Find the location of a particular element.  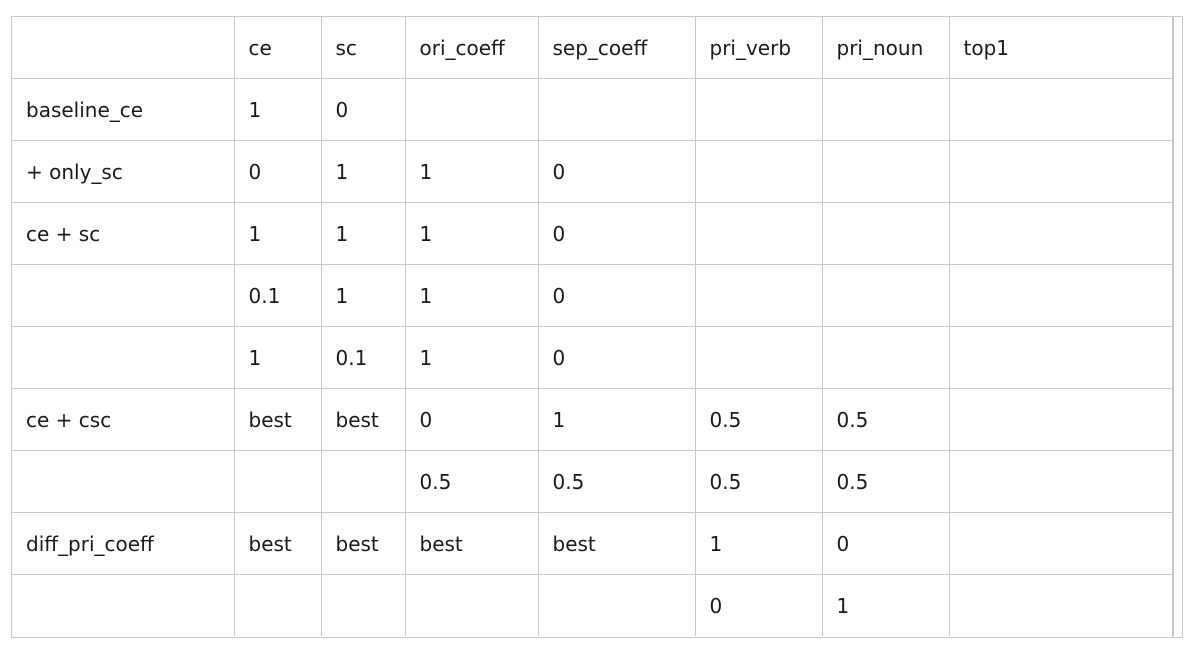

table-row: diff_pri_coeff best best best best 1 0 is located at coordinates (593, 543).